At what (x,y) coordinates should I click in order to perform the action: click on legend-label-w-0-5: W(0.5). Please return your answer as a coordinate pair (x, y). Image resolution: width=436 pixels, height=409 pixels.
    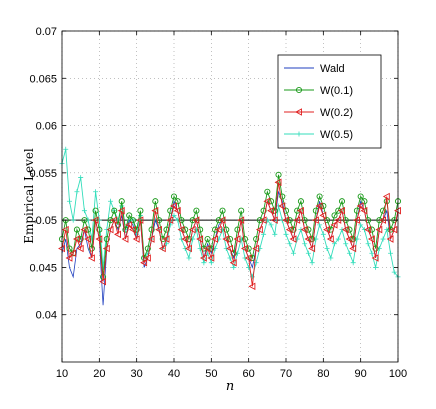
    Looking at the image, I should click on (336, 135).